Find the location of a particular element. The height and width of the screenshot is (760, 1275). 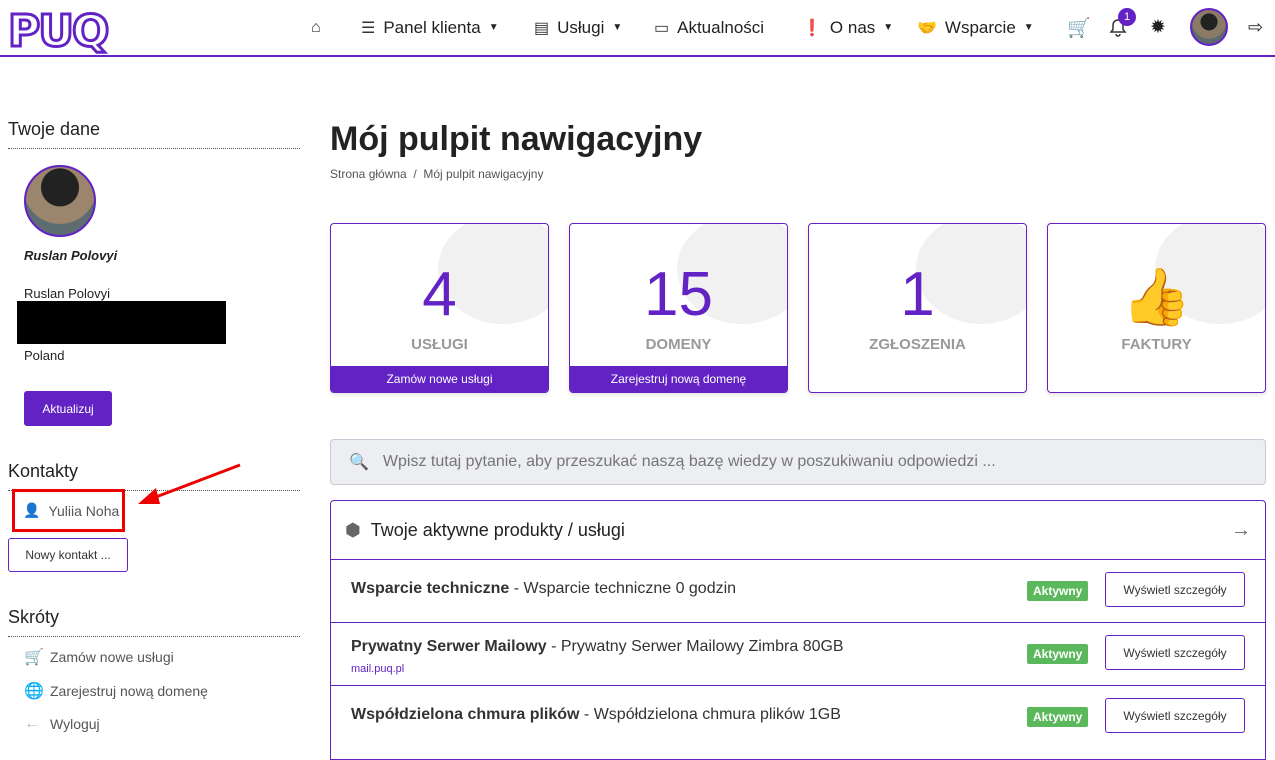

newspaper-icon: ▭ is located at coordinates (662, 28).